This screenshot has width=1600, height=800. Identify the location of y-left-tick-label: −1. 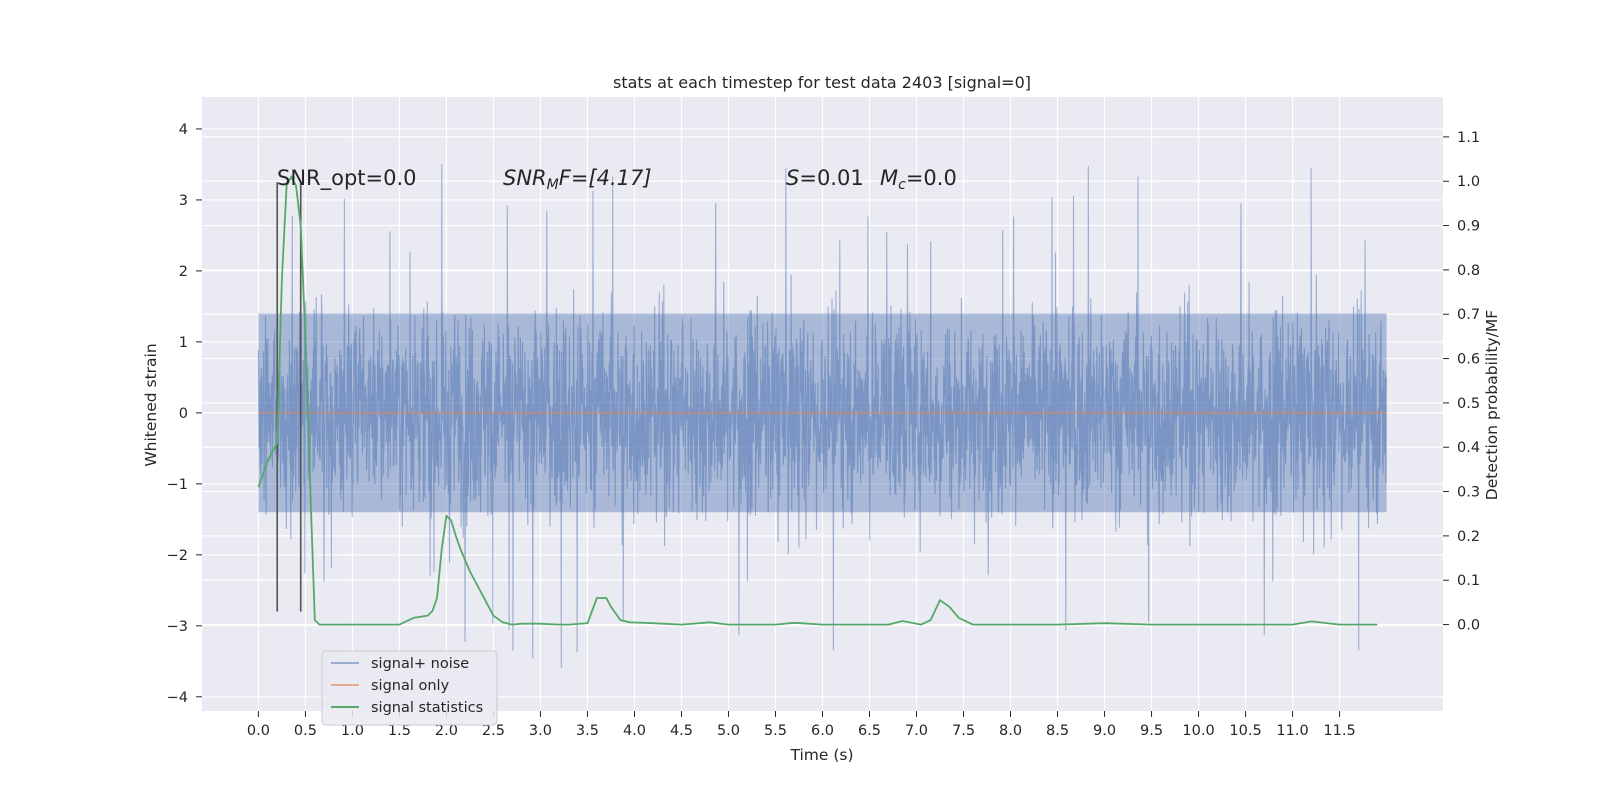
(177, 485).